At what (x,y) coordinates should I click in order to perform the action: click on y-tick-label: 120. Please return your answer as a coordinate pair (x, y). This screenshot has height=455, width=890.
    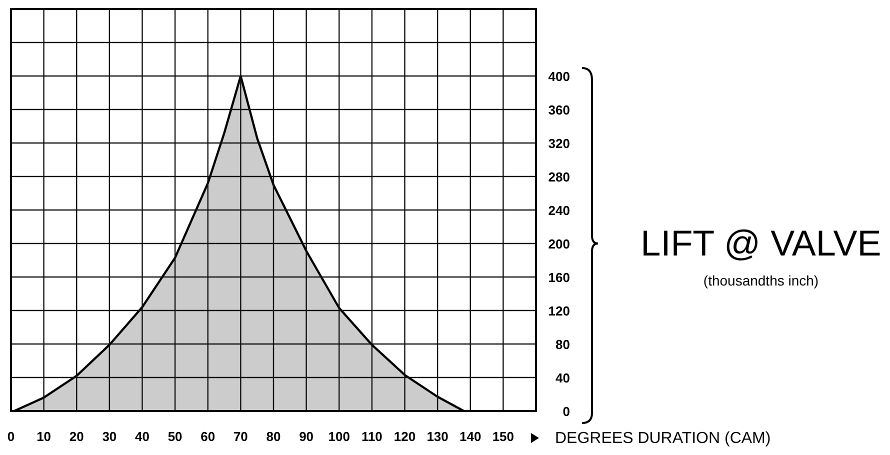
    Looking at the image, I should click on (559, 311).